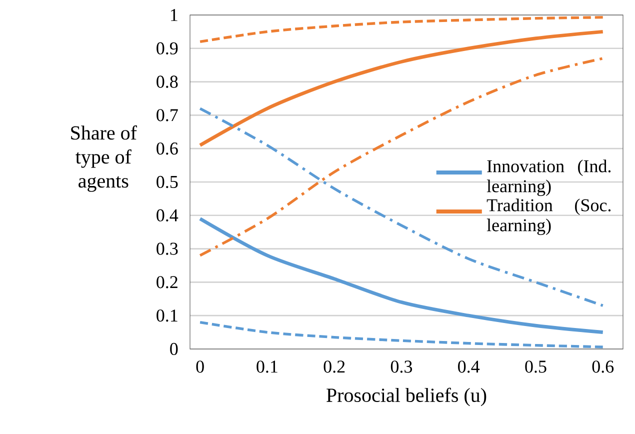 This screenshot has height=434, width=635. I want to click on y-axis-title: Share of type of agents, so click(104, 158).